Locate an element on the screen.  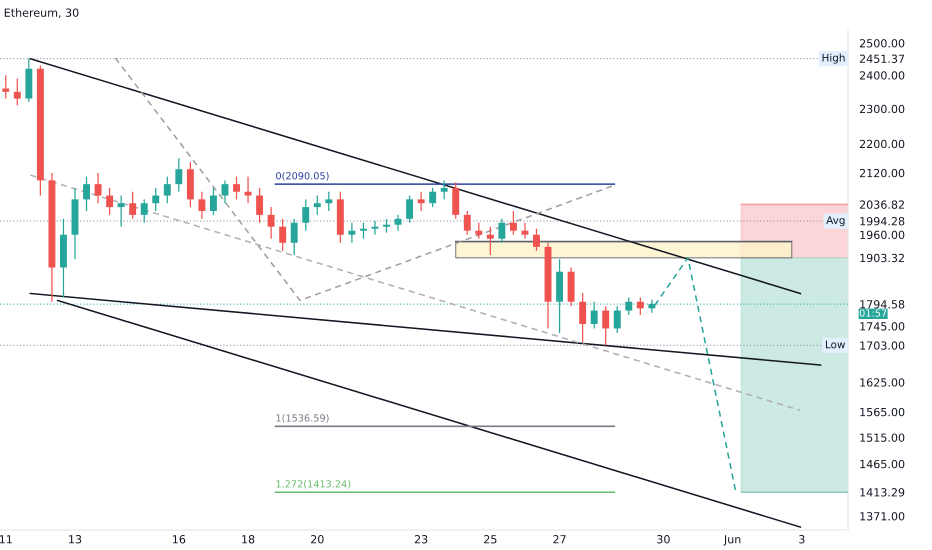
y-tick-label: 2500.00 is located at coordinates (882, 43).